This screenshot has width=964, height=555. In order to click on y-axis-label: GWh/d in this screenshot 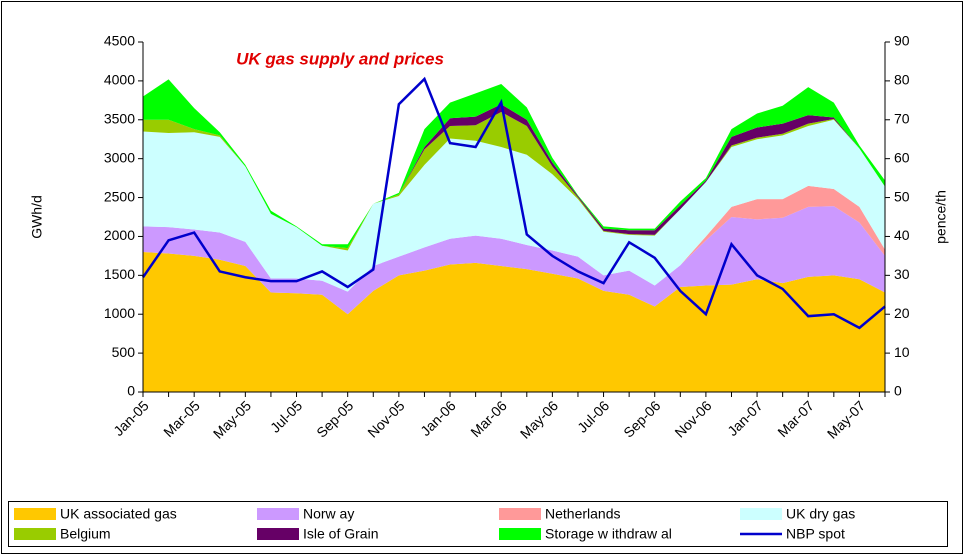, I will do `click(37, 217)`.